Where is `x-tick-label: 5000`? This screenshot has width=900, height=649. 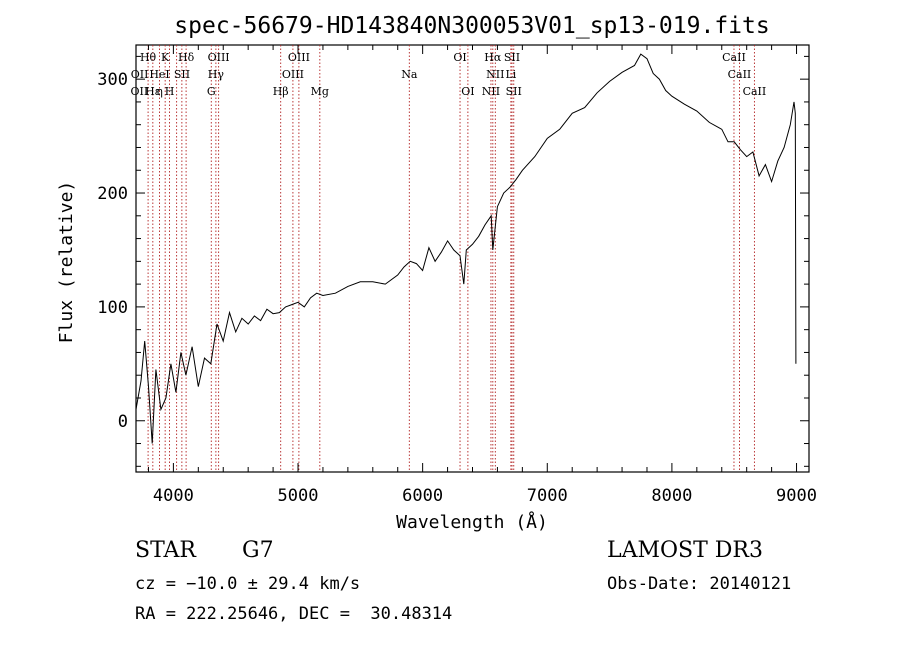
x-tick-label: 5000 is located at coordinates (298, 496).